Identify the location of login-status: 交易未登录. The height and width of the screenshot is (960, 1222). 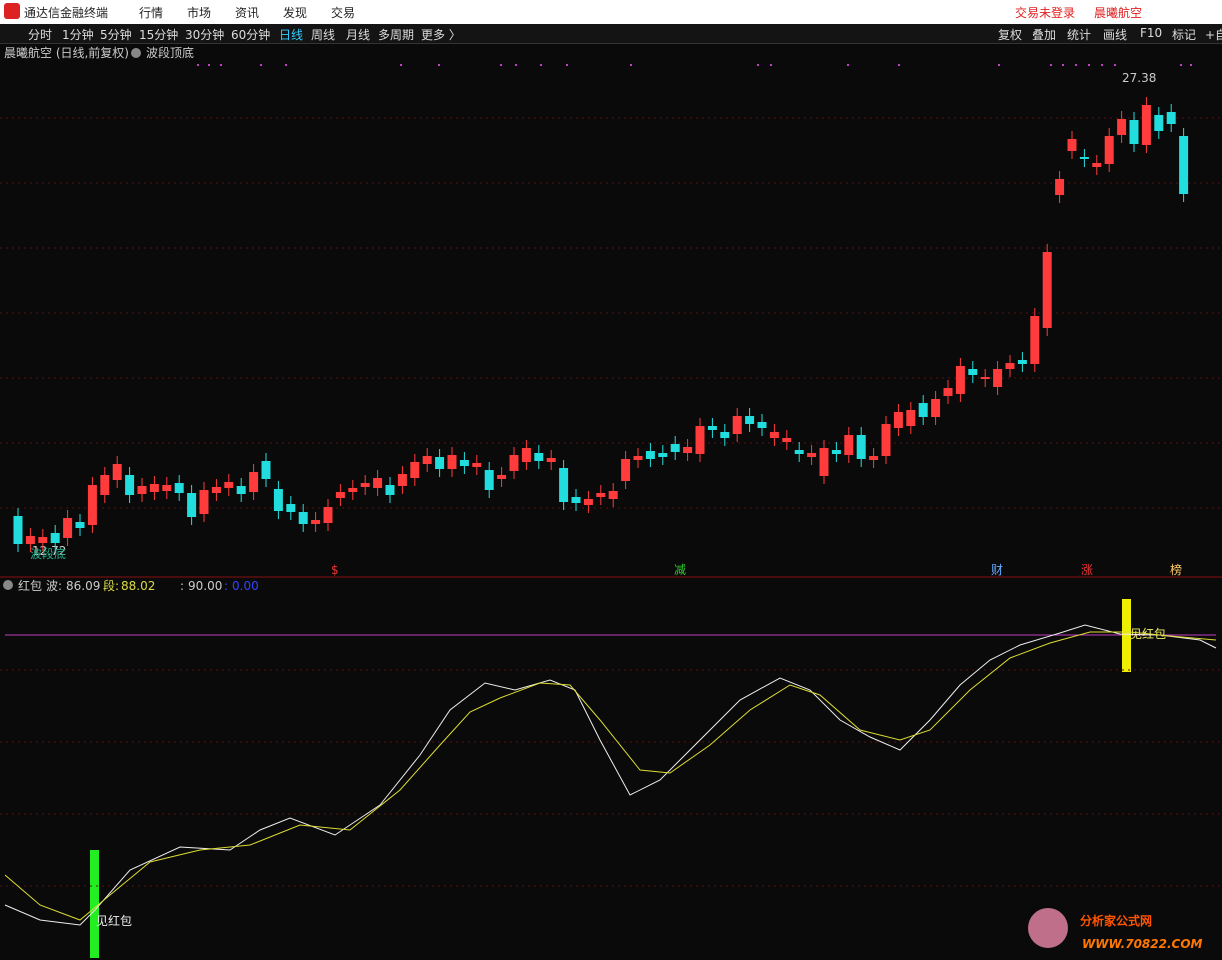
(1045, 13).